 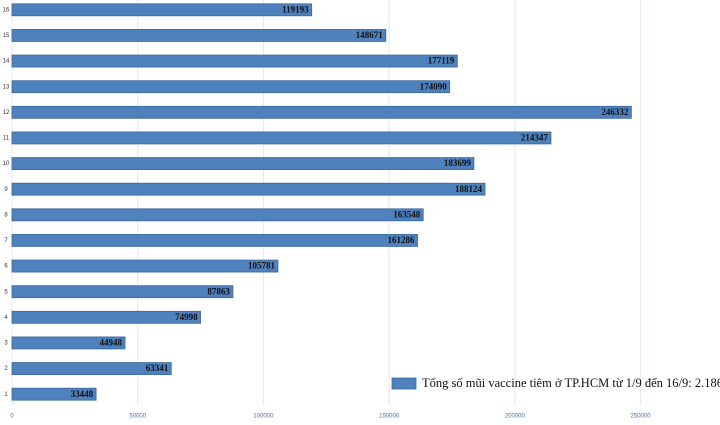 What do you see at coordinates (441, 61) in the screenshot?
I see `value-label: 177119` at bounding box center [441, 61].